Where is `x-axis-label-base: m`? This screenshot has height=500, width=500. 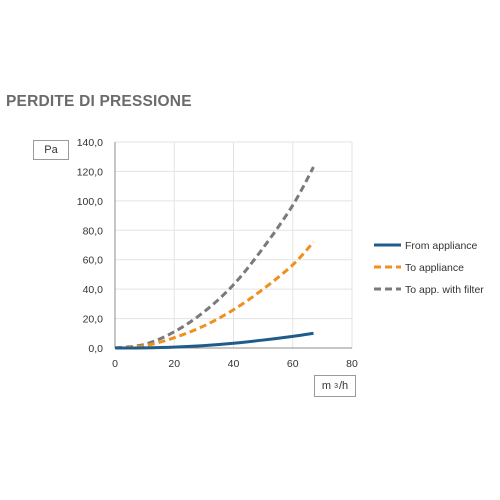 x-axis-label-base: m is located at coordinates (326, 386).